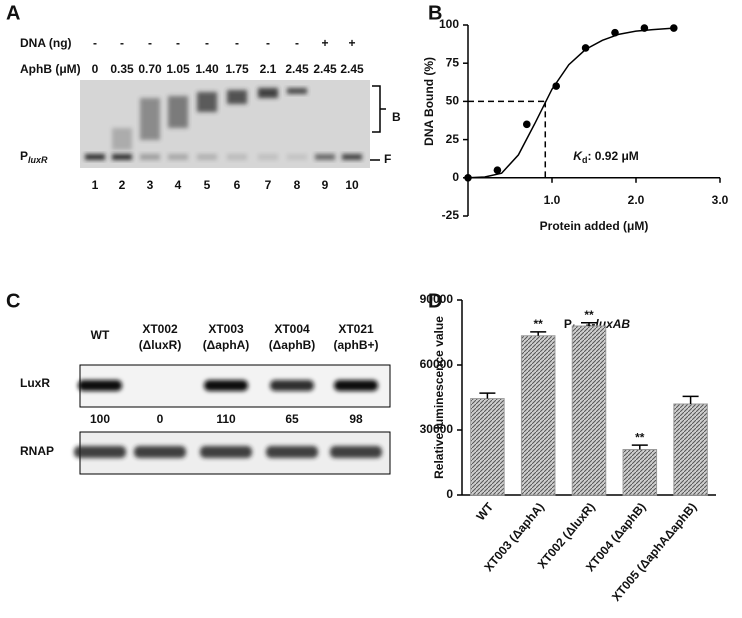 The width and height of the screenshot is (742, 618). Describe the element at coordinates (178, 185) in the screenshot. I see `lane-number: 4` at that location.